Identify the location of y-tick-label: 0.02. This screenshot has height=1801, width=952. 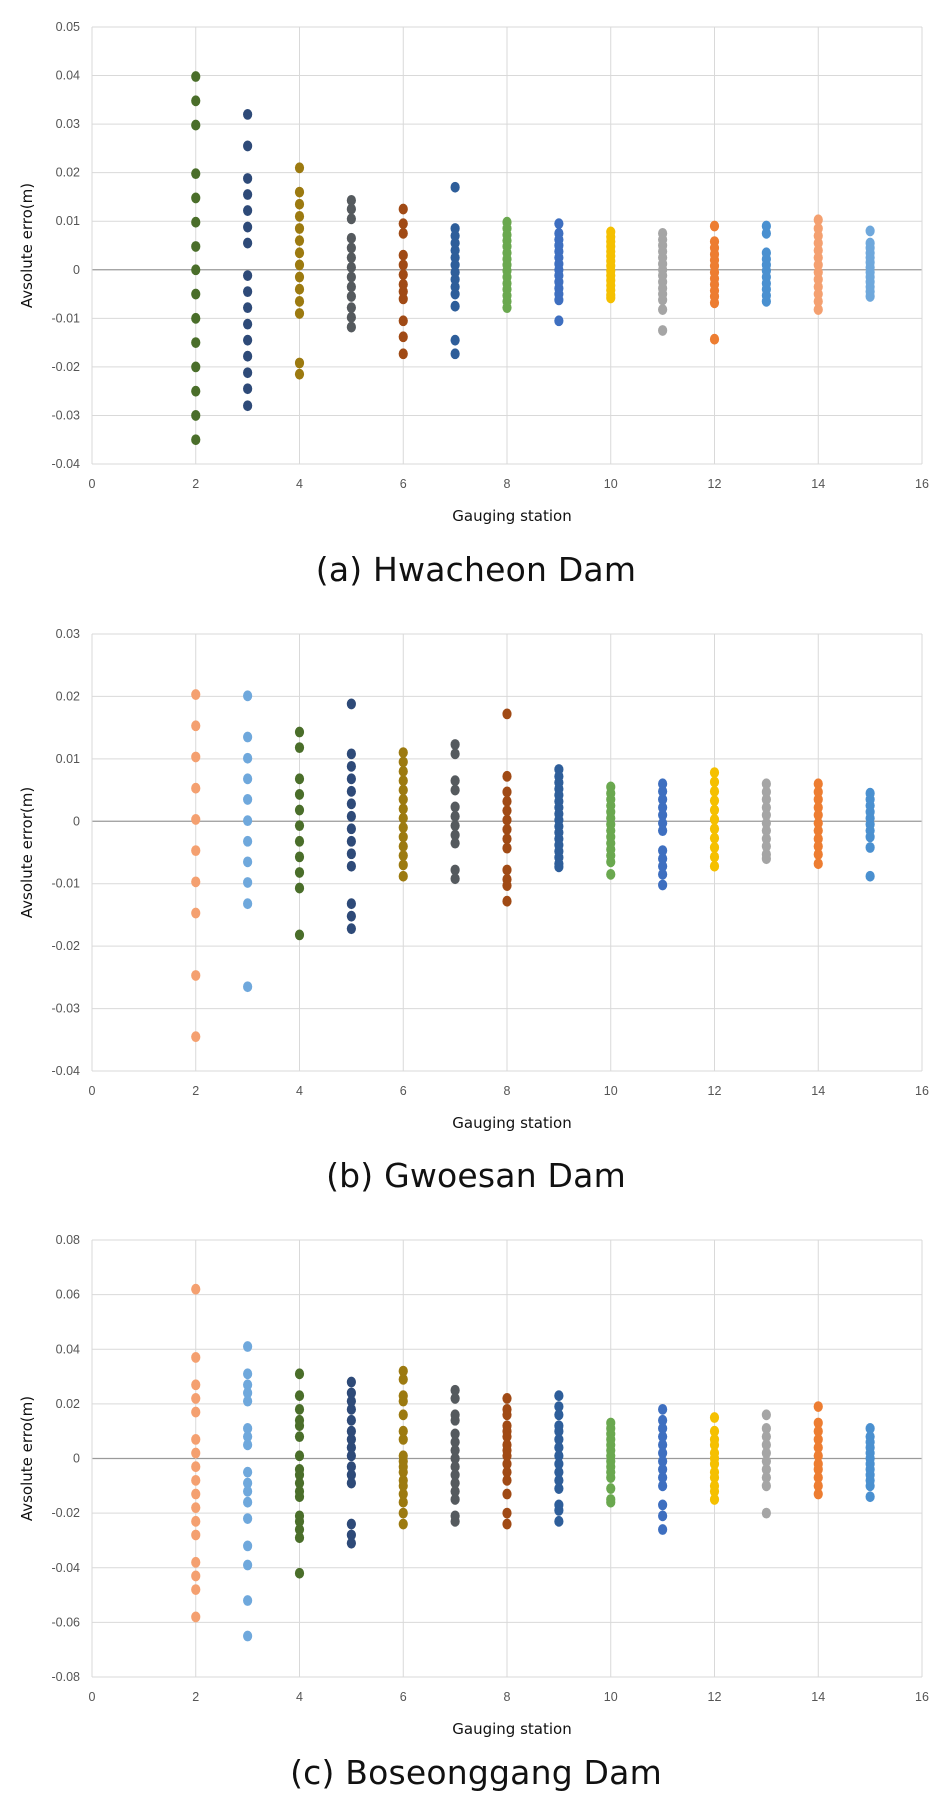
(68, 1404).